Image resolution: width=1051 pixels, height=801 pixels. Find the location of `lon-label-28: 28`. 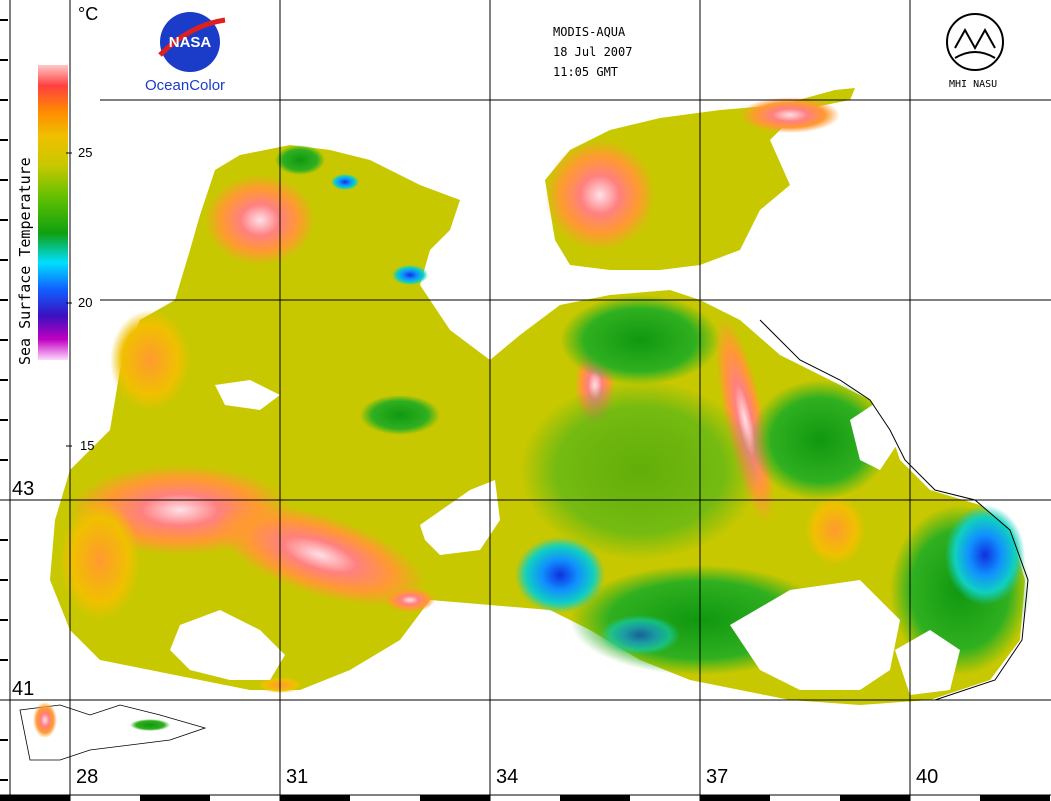

lon-label-28: 28 is located at coordinates (87, 777).